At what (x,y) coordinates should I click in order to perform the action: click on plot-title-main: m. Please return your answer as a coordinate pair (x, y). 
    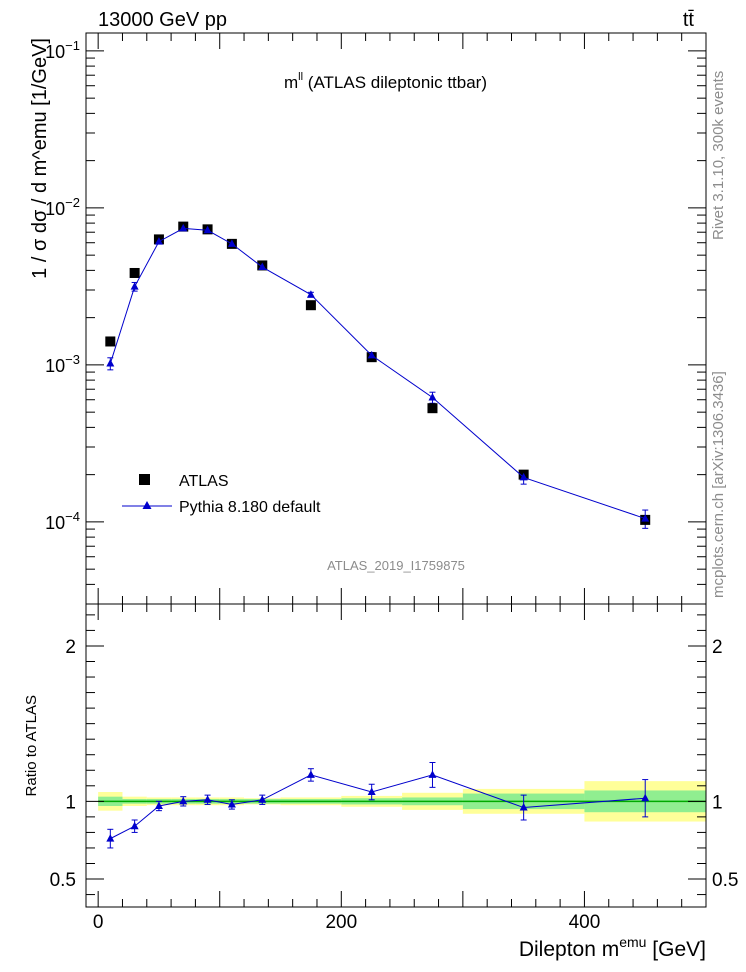
    Looking at the image, I should click on (291, 82).